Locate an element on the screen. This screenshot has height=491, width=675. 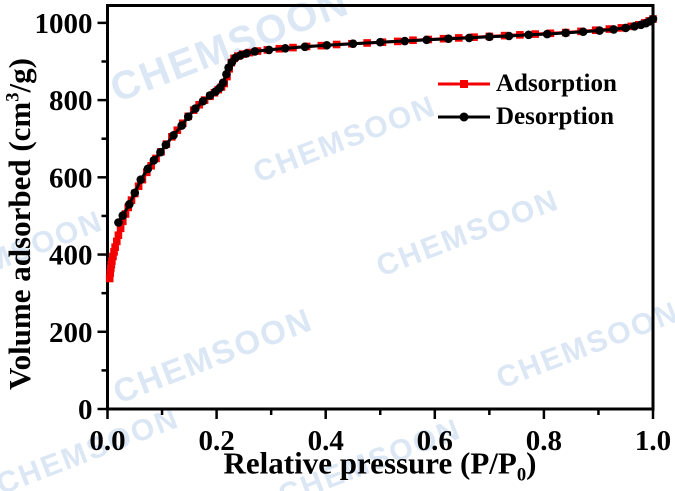
y-axis-title-sup: 3 is located at coordinates (13, 97).